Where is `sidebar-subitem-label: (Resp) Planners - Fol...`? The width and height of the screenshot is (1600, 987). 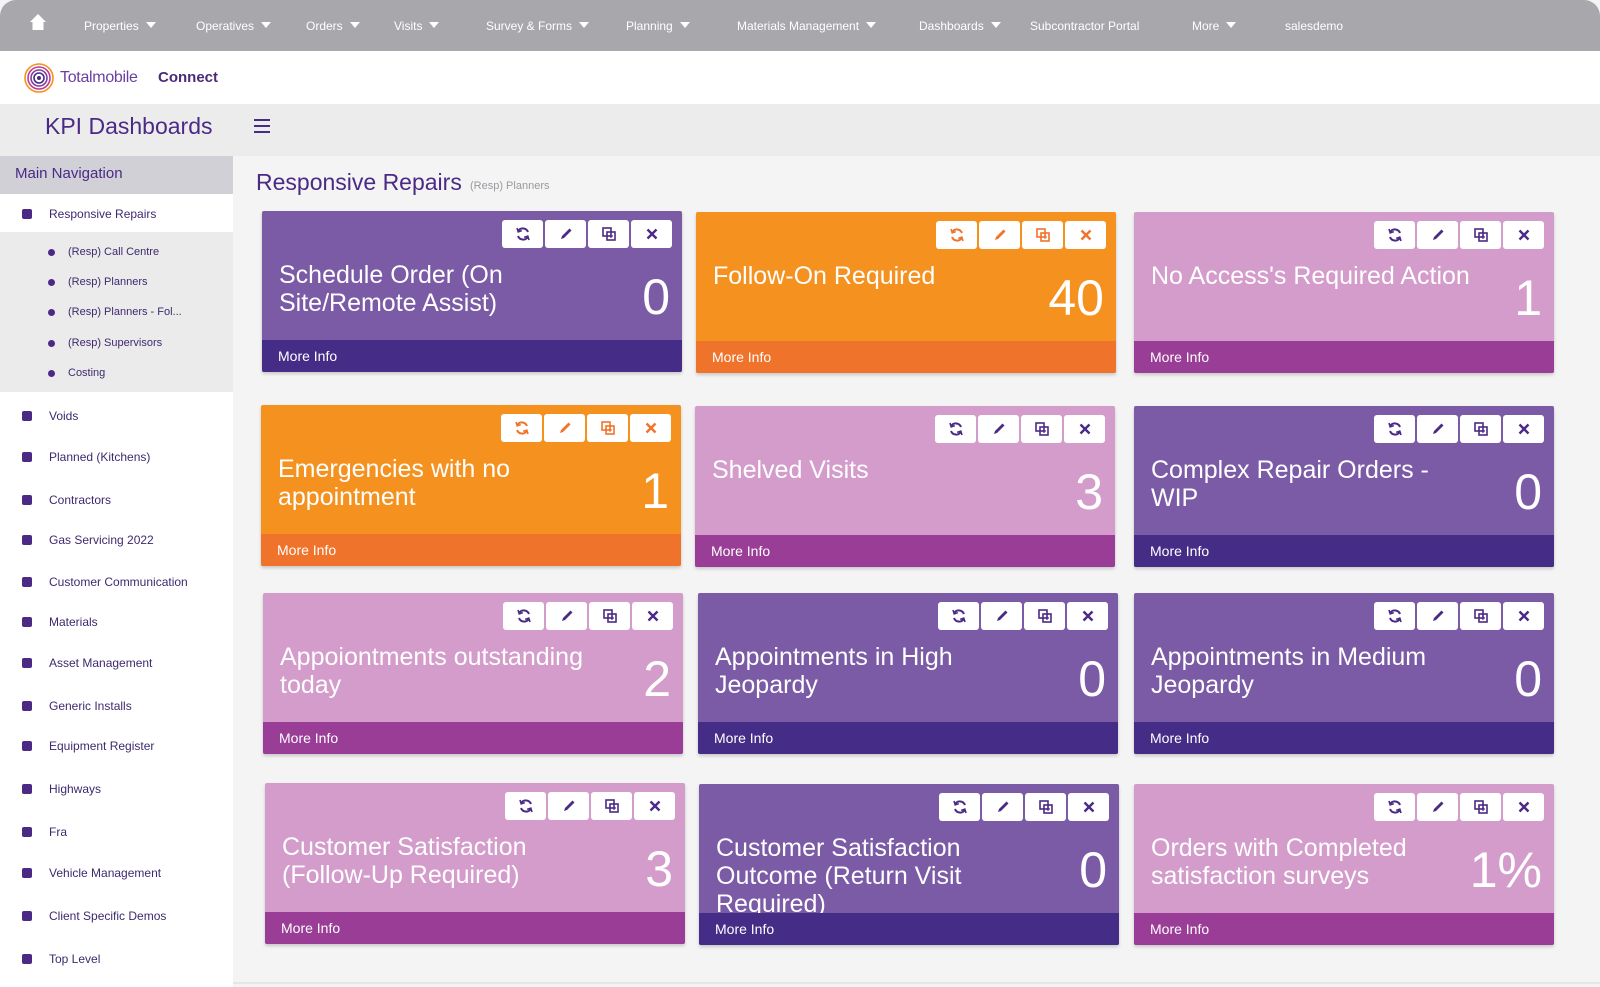
sidebar-subitem-label: (Resp) Planners - Fol... is located at coordinates (125, 312).